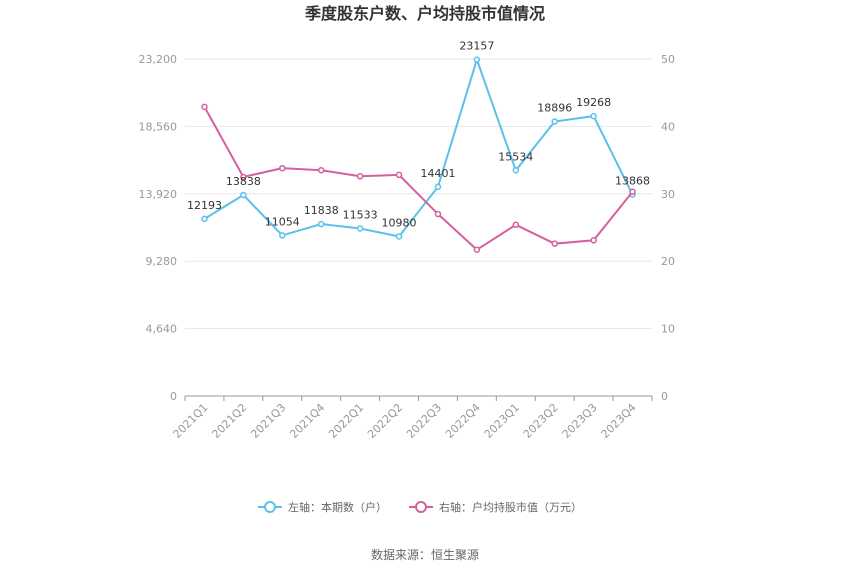  I want to click on x-axis-tick-label: 2023Q3, so click(580, 421).